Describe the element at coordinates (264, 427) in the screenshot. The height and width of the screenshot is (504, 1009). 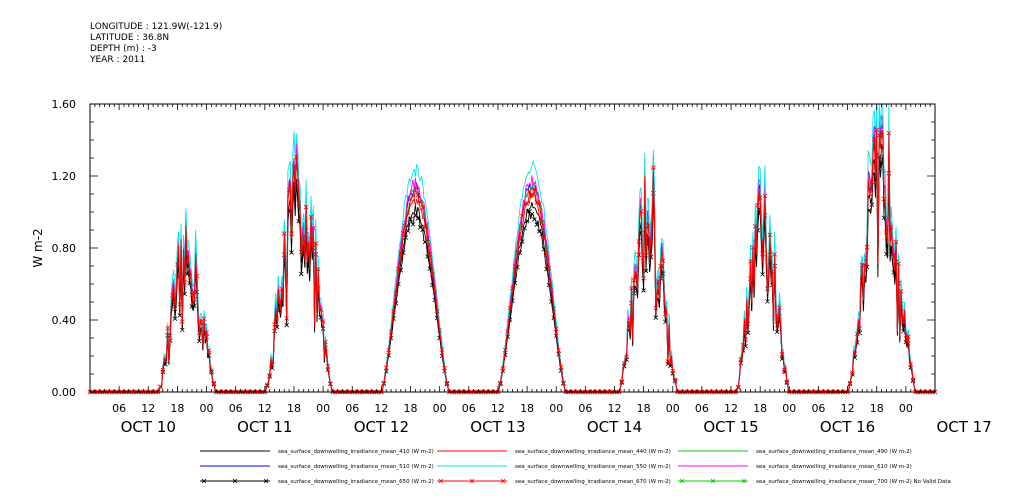
I see `x-date-label: OCT 11` at that location.